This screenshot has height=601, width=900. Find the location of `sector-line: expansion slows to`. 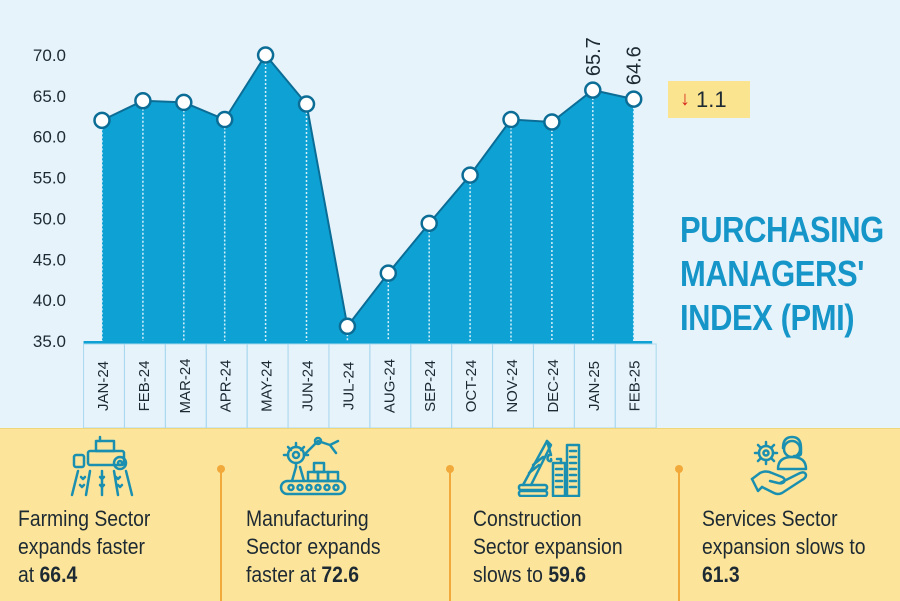

sector-line: expansion slows to is located at coordinates (784, 546).